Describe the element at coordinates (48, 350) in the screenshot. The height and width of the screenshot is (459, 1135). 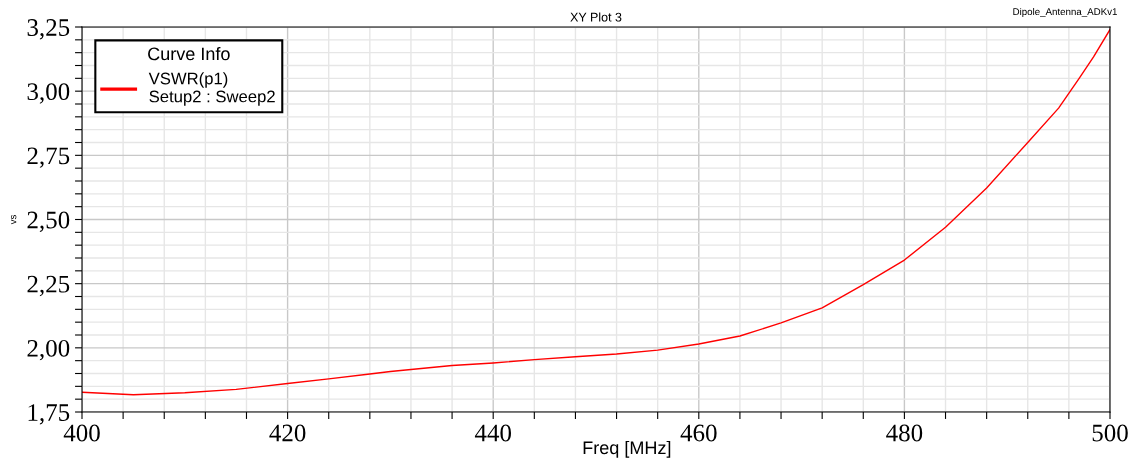
I see `y-tick-label: 2,00` at that location.